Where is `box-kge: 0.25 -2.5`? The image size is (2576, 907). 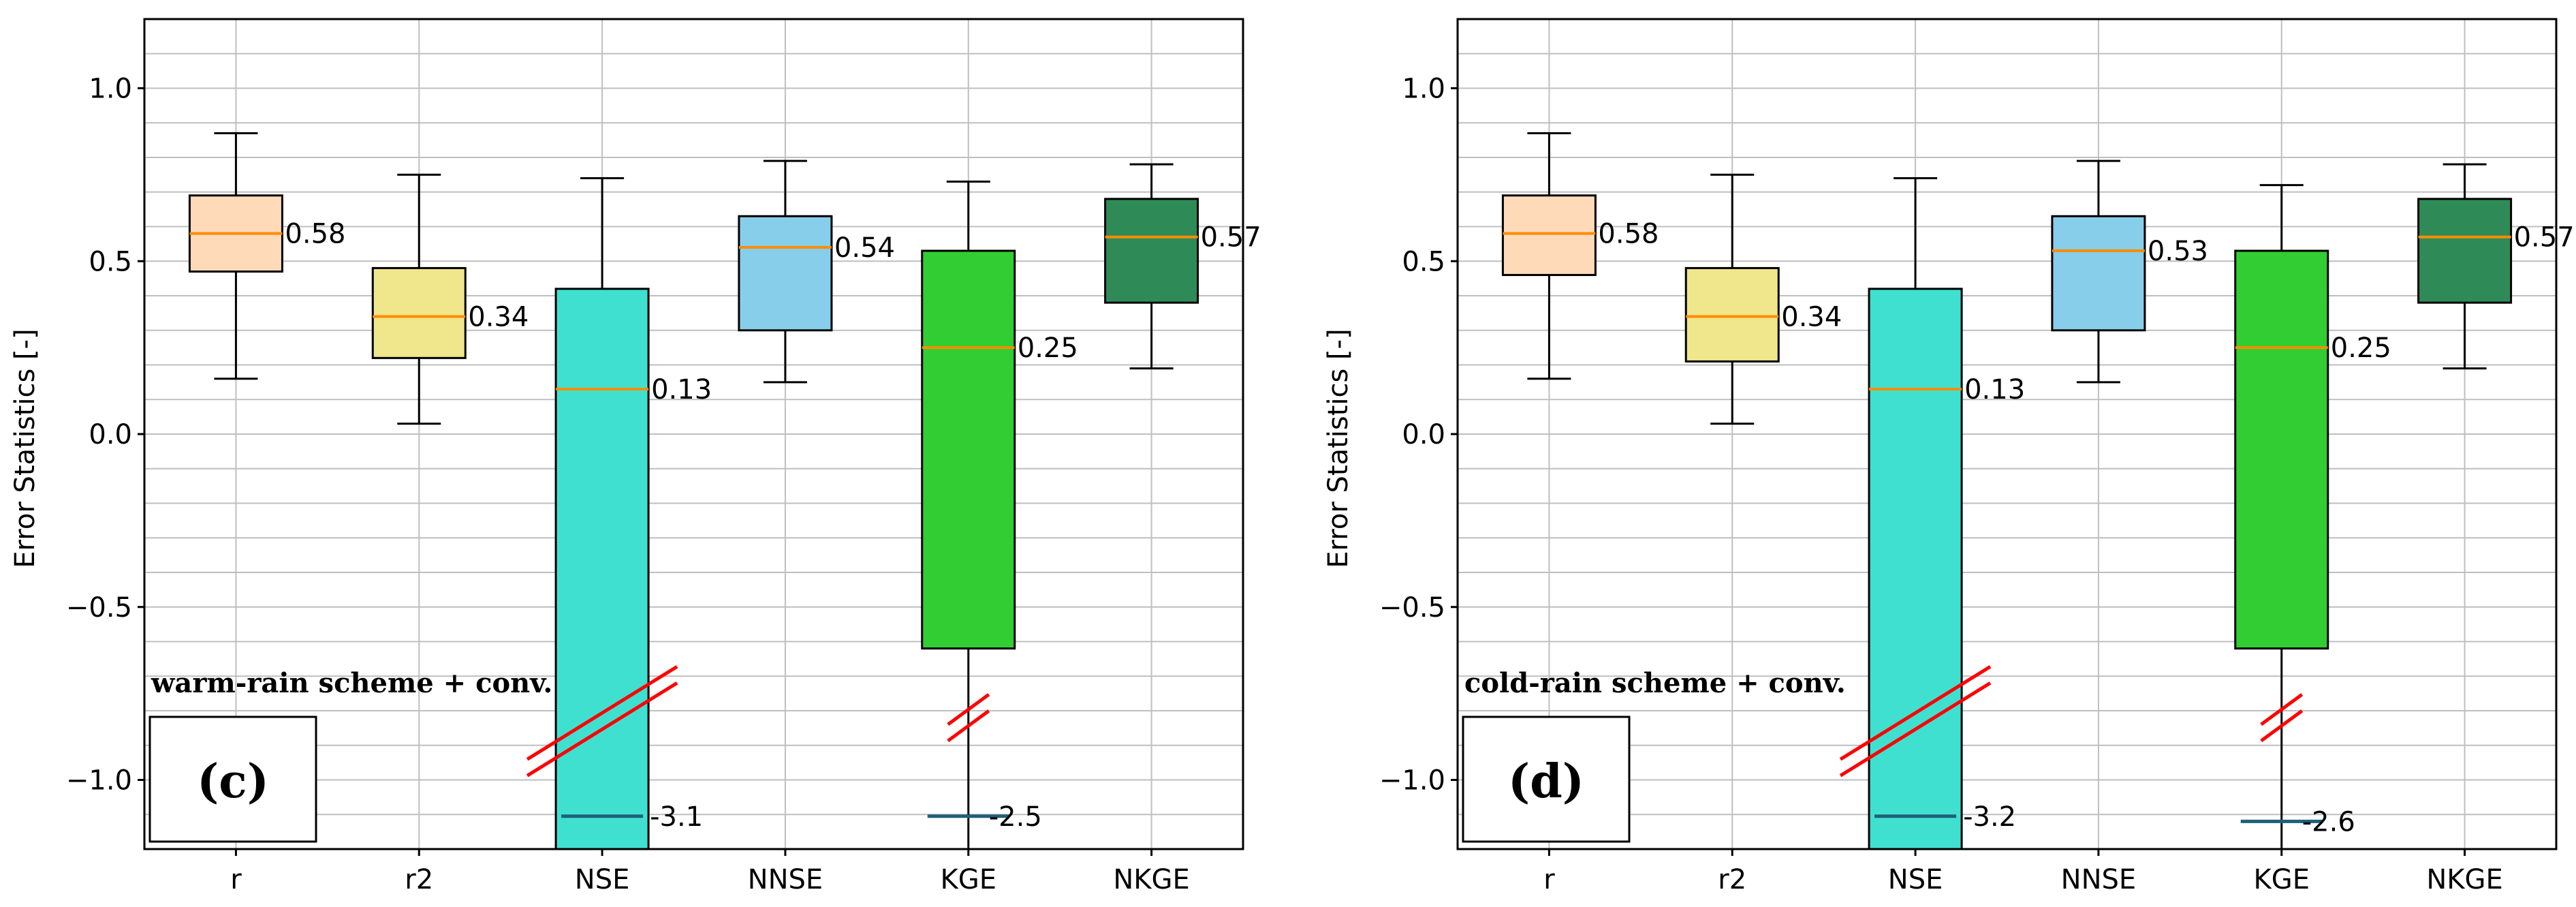
box-kge: 0.25 -2.5 is located at coordinates (999, 515).